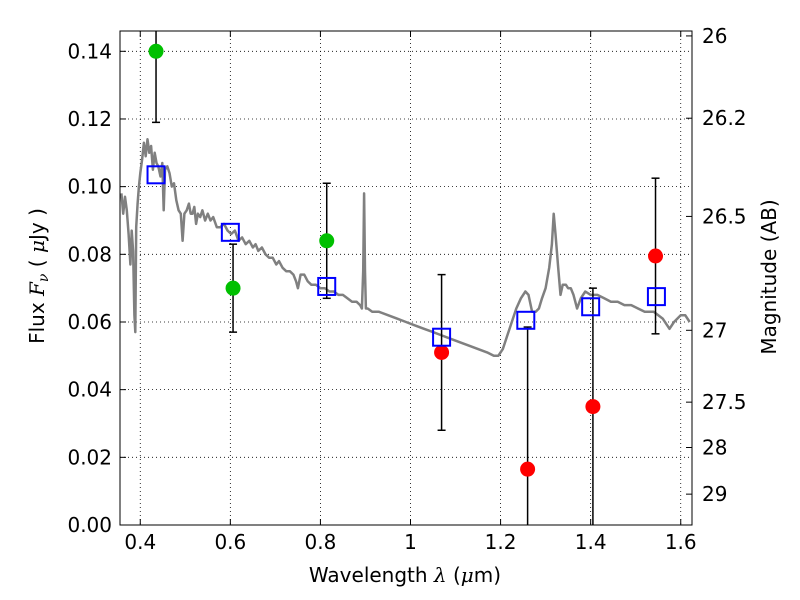 This screenshot has height=600, width=800. I want to click on y-tick-label: 0.08, so click(89, 254).